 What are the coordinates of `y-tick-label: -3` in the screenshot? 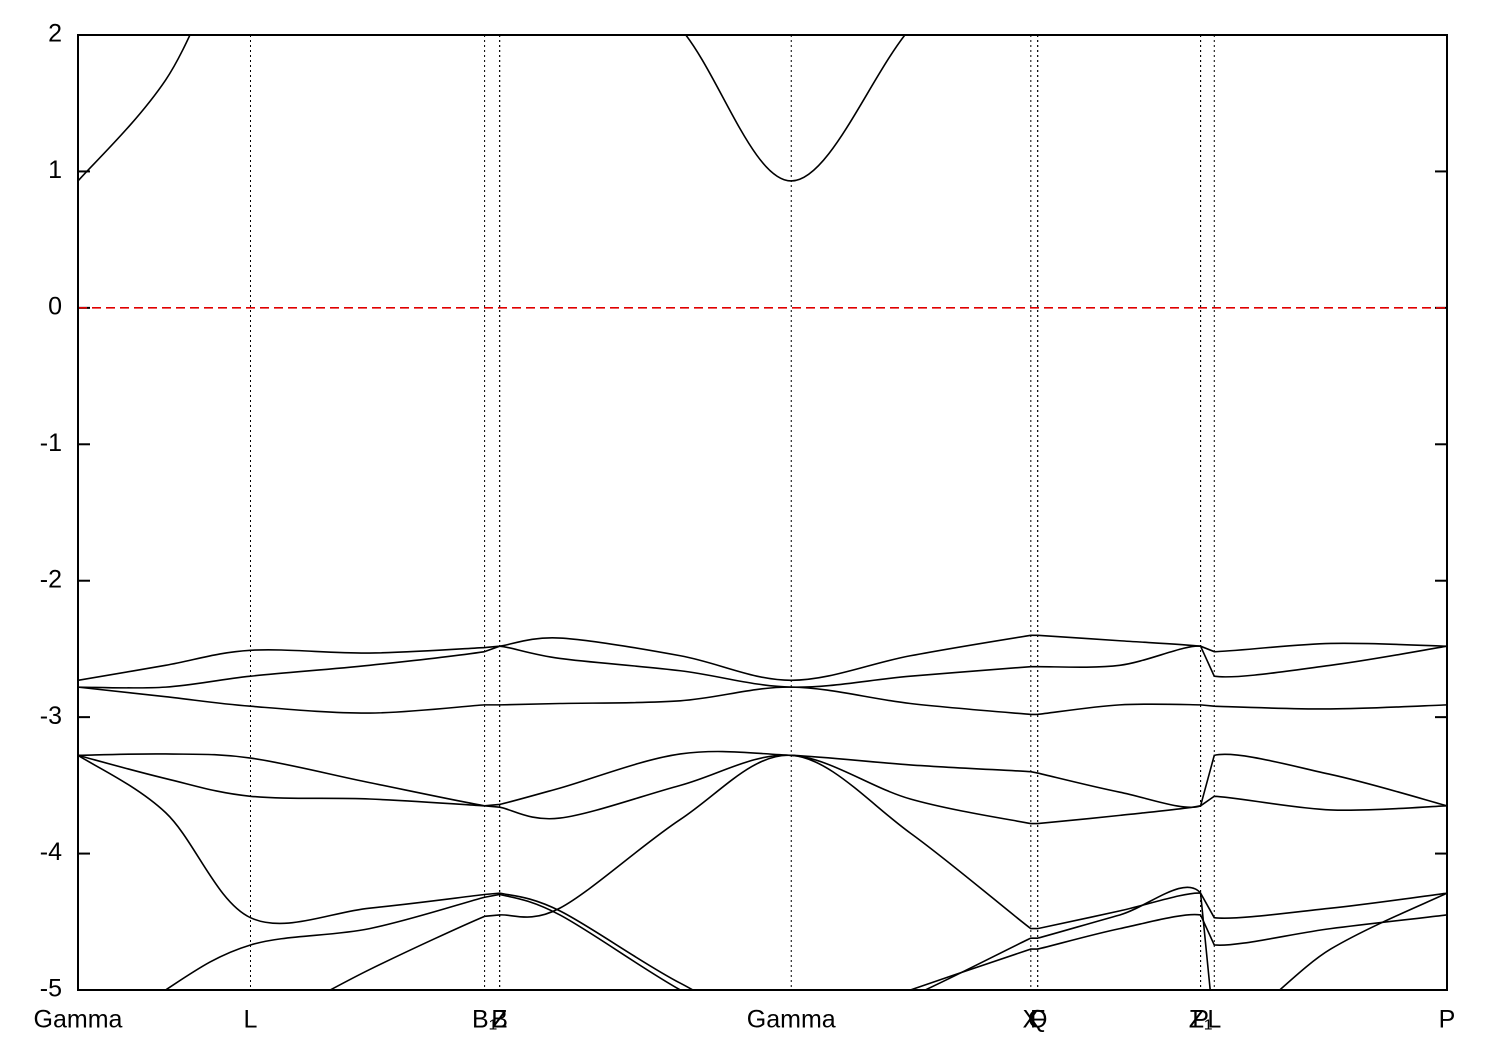 It's located at (51, 716).